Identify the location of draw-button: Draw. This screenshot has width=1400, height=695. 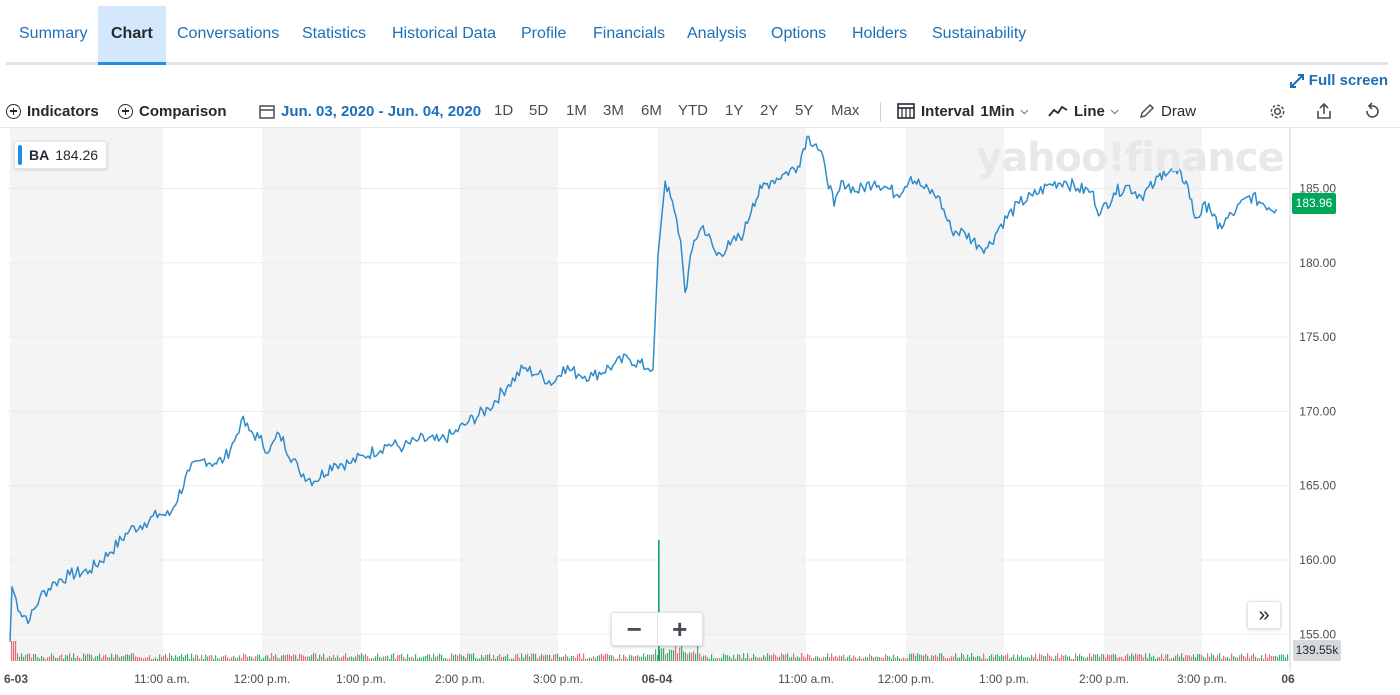
(1167, 111).